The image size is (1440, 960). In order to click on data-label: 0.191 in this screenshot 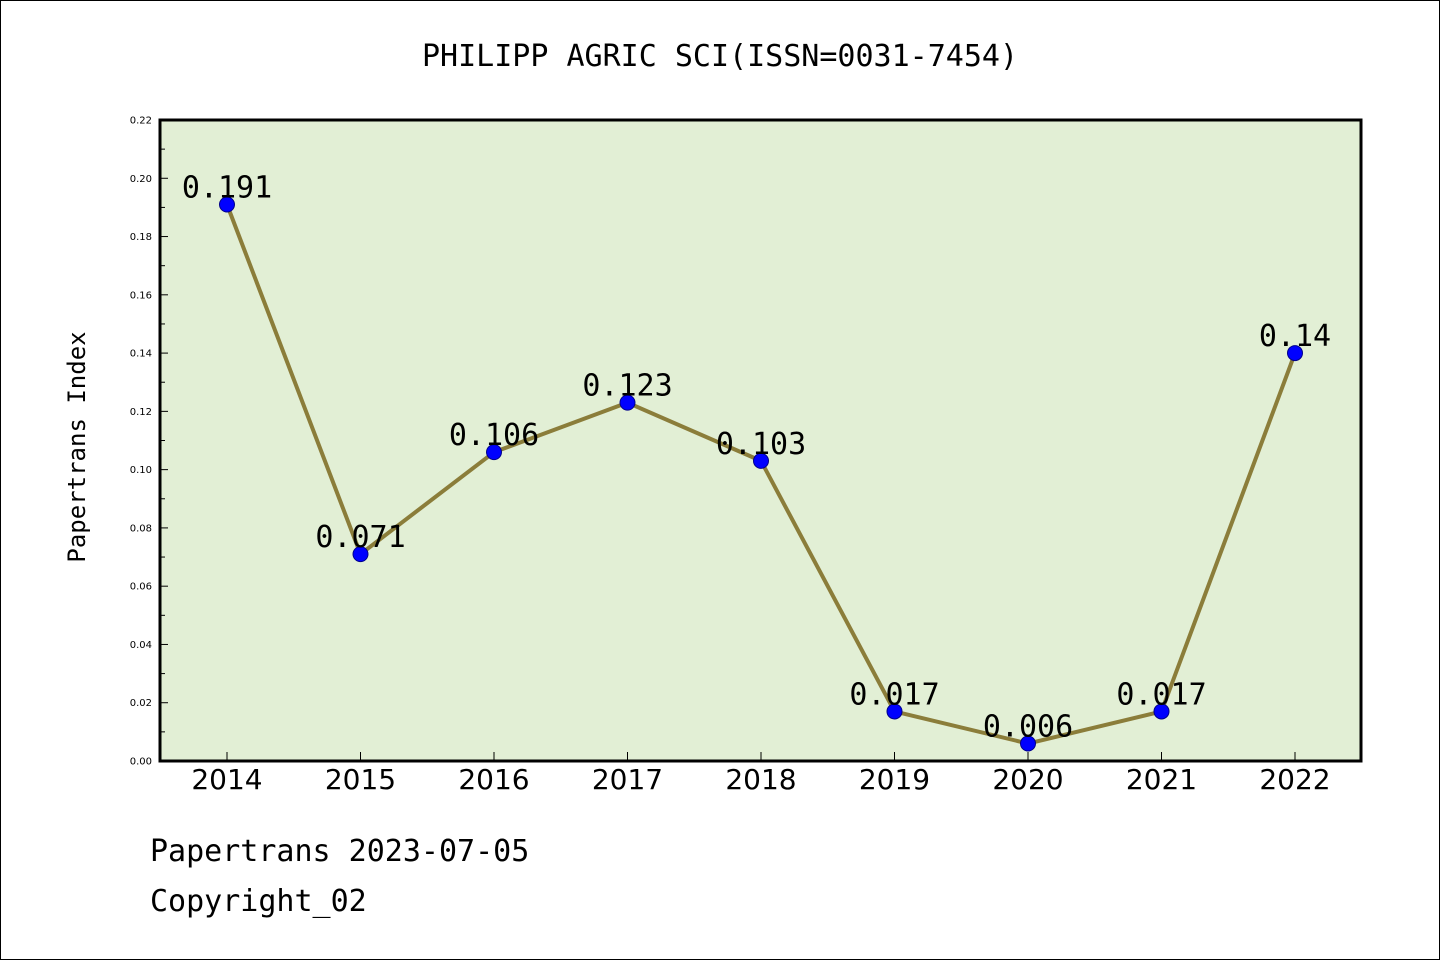, I will do `click(227, 187)`.